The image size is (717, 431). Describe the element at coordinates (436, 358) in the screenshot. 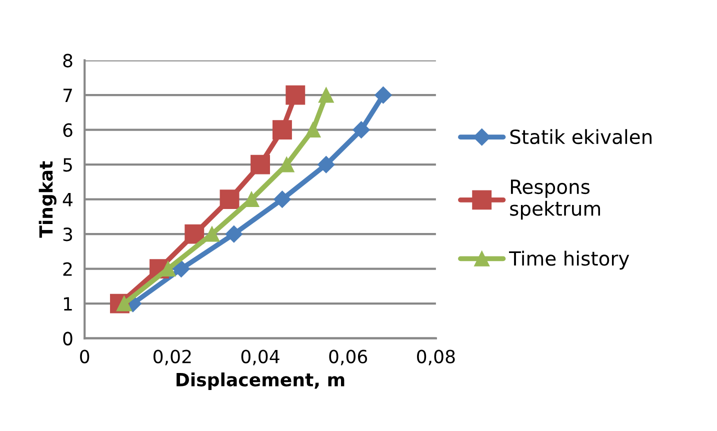

I see `x-tick-label: 0,08` at that location.